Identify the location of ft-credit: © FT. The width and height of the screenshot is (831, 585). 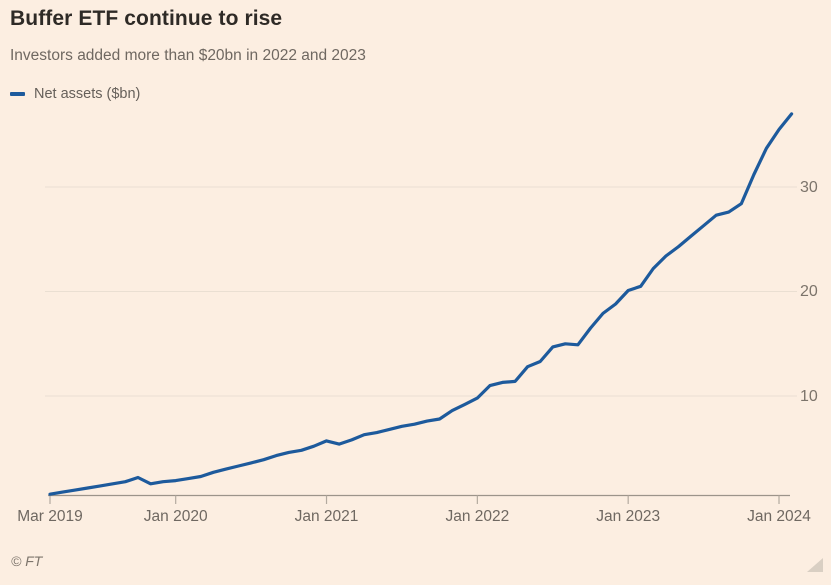
(27, 561).